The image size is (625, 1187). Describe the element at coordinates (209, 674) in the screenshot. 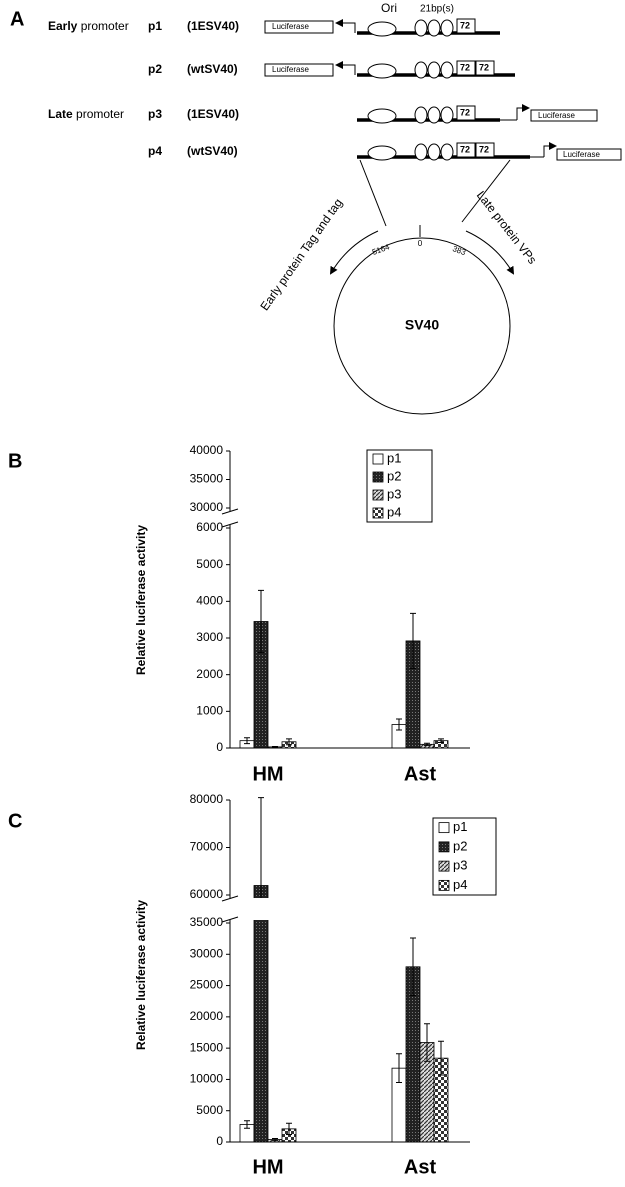

I see `y-tick-label: 2000` at that location.